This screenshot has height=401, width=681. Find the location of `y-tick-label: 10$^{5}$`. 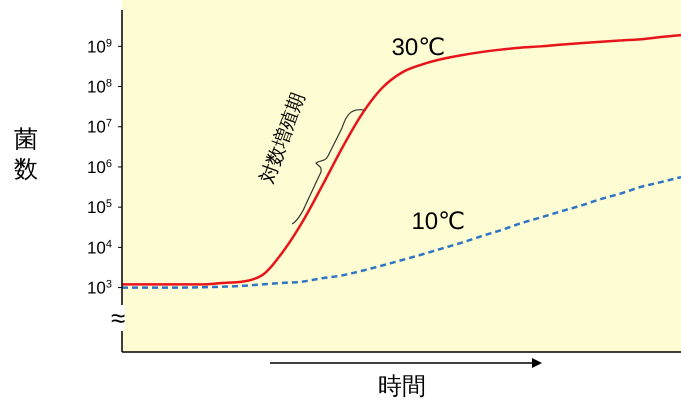

y-tick-label: 10$^{5}$ is located at coordinates (99, 208).